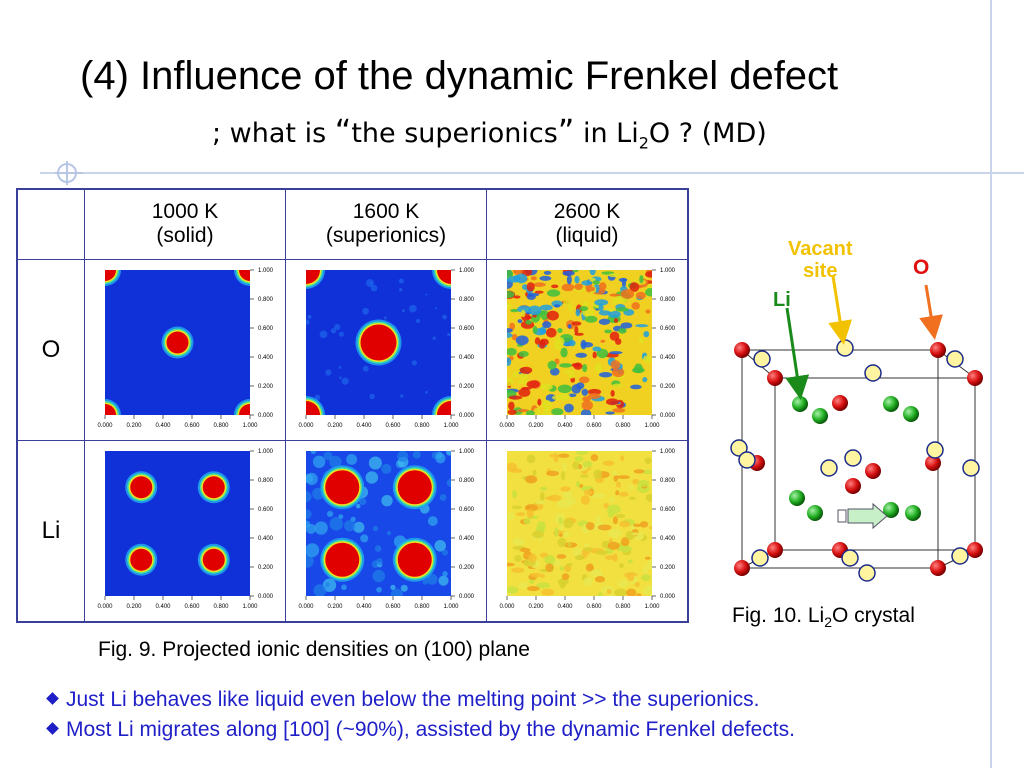 This screenshot has height=768, width=1024. I want to click on header-1000k: 1000 K (solid), so click(185, 224).